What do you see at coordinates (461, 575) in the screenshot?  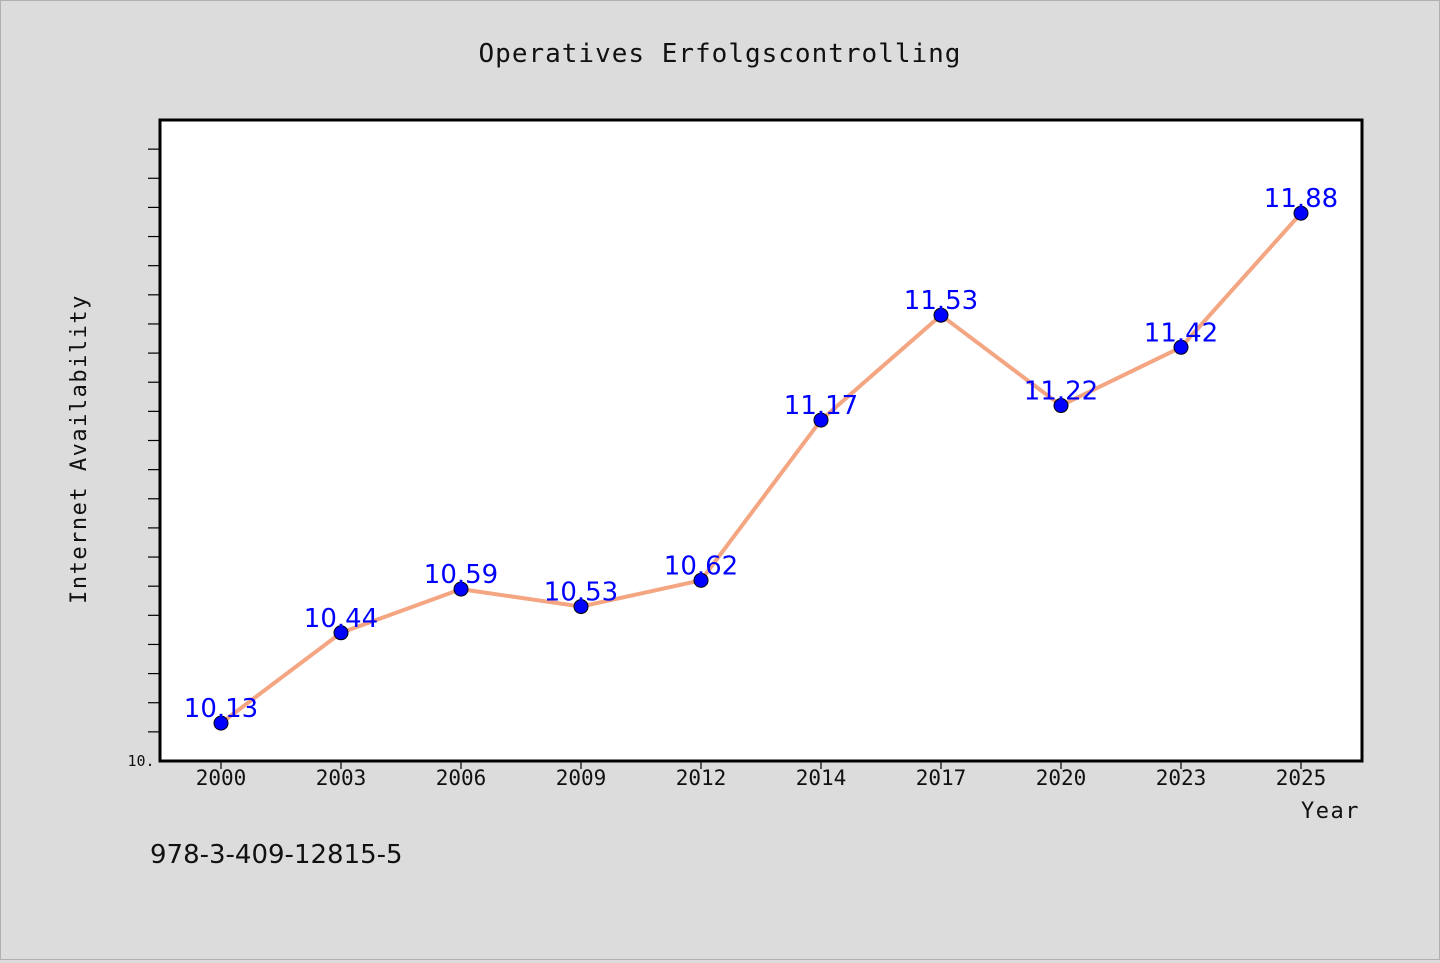 I see `data-label: 10.59` at bounding box center [461, 575].